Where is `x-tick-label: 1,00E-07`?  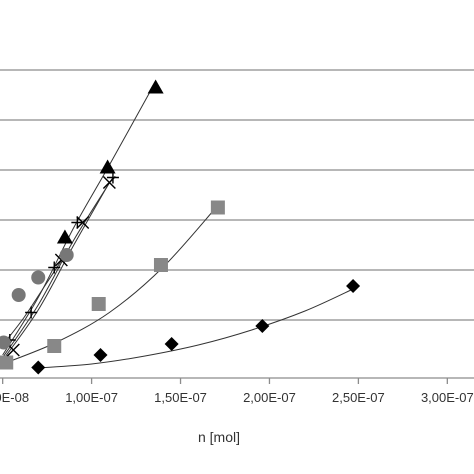
x-tick-label: 1,00E-07 is located at coordinates (91, 397).